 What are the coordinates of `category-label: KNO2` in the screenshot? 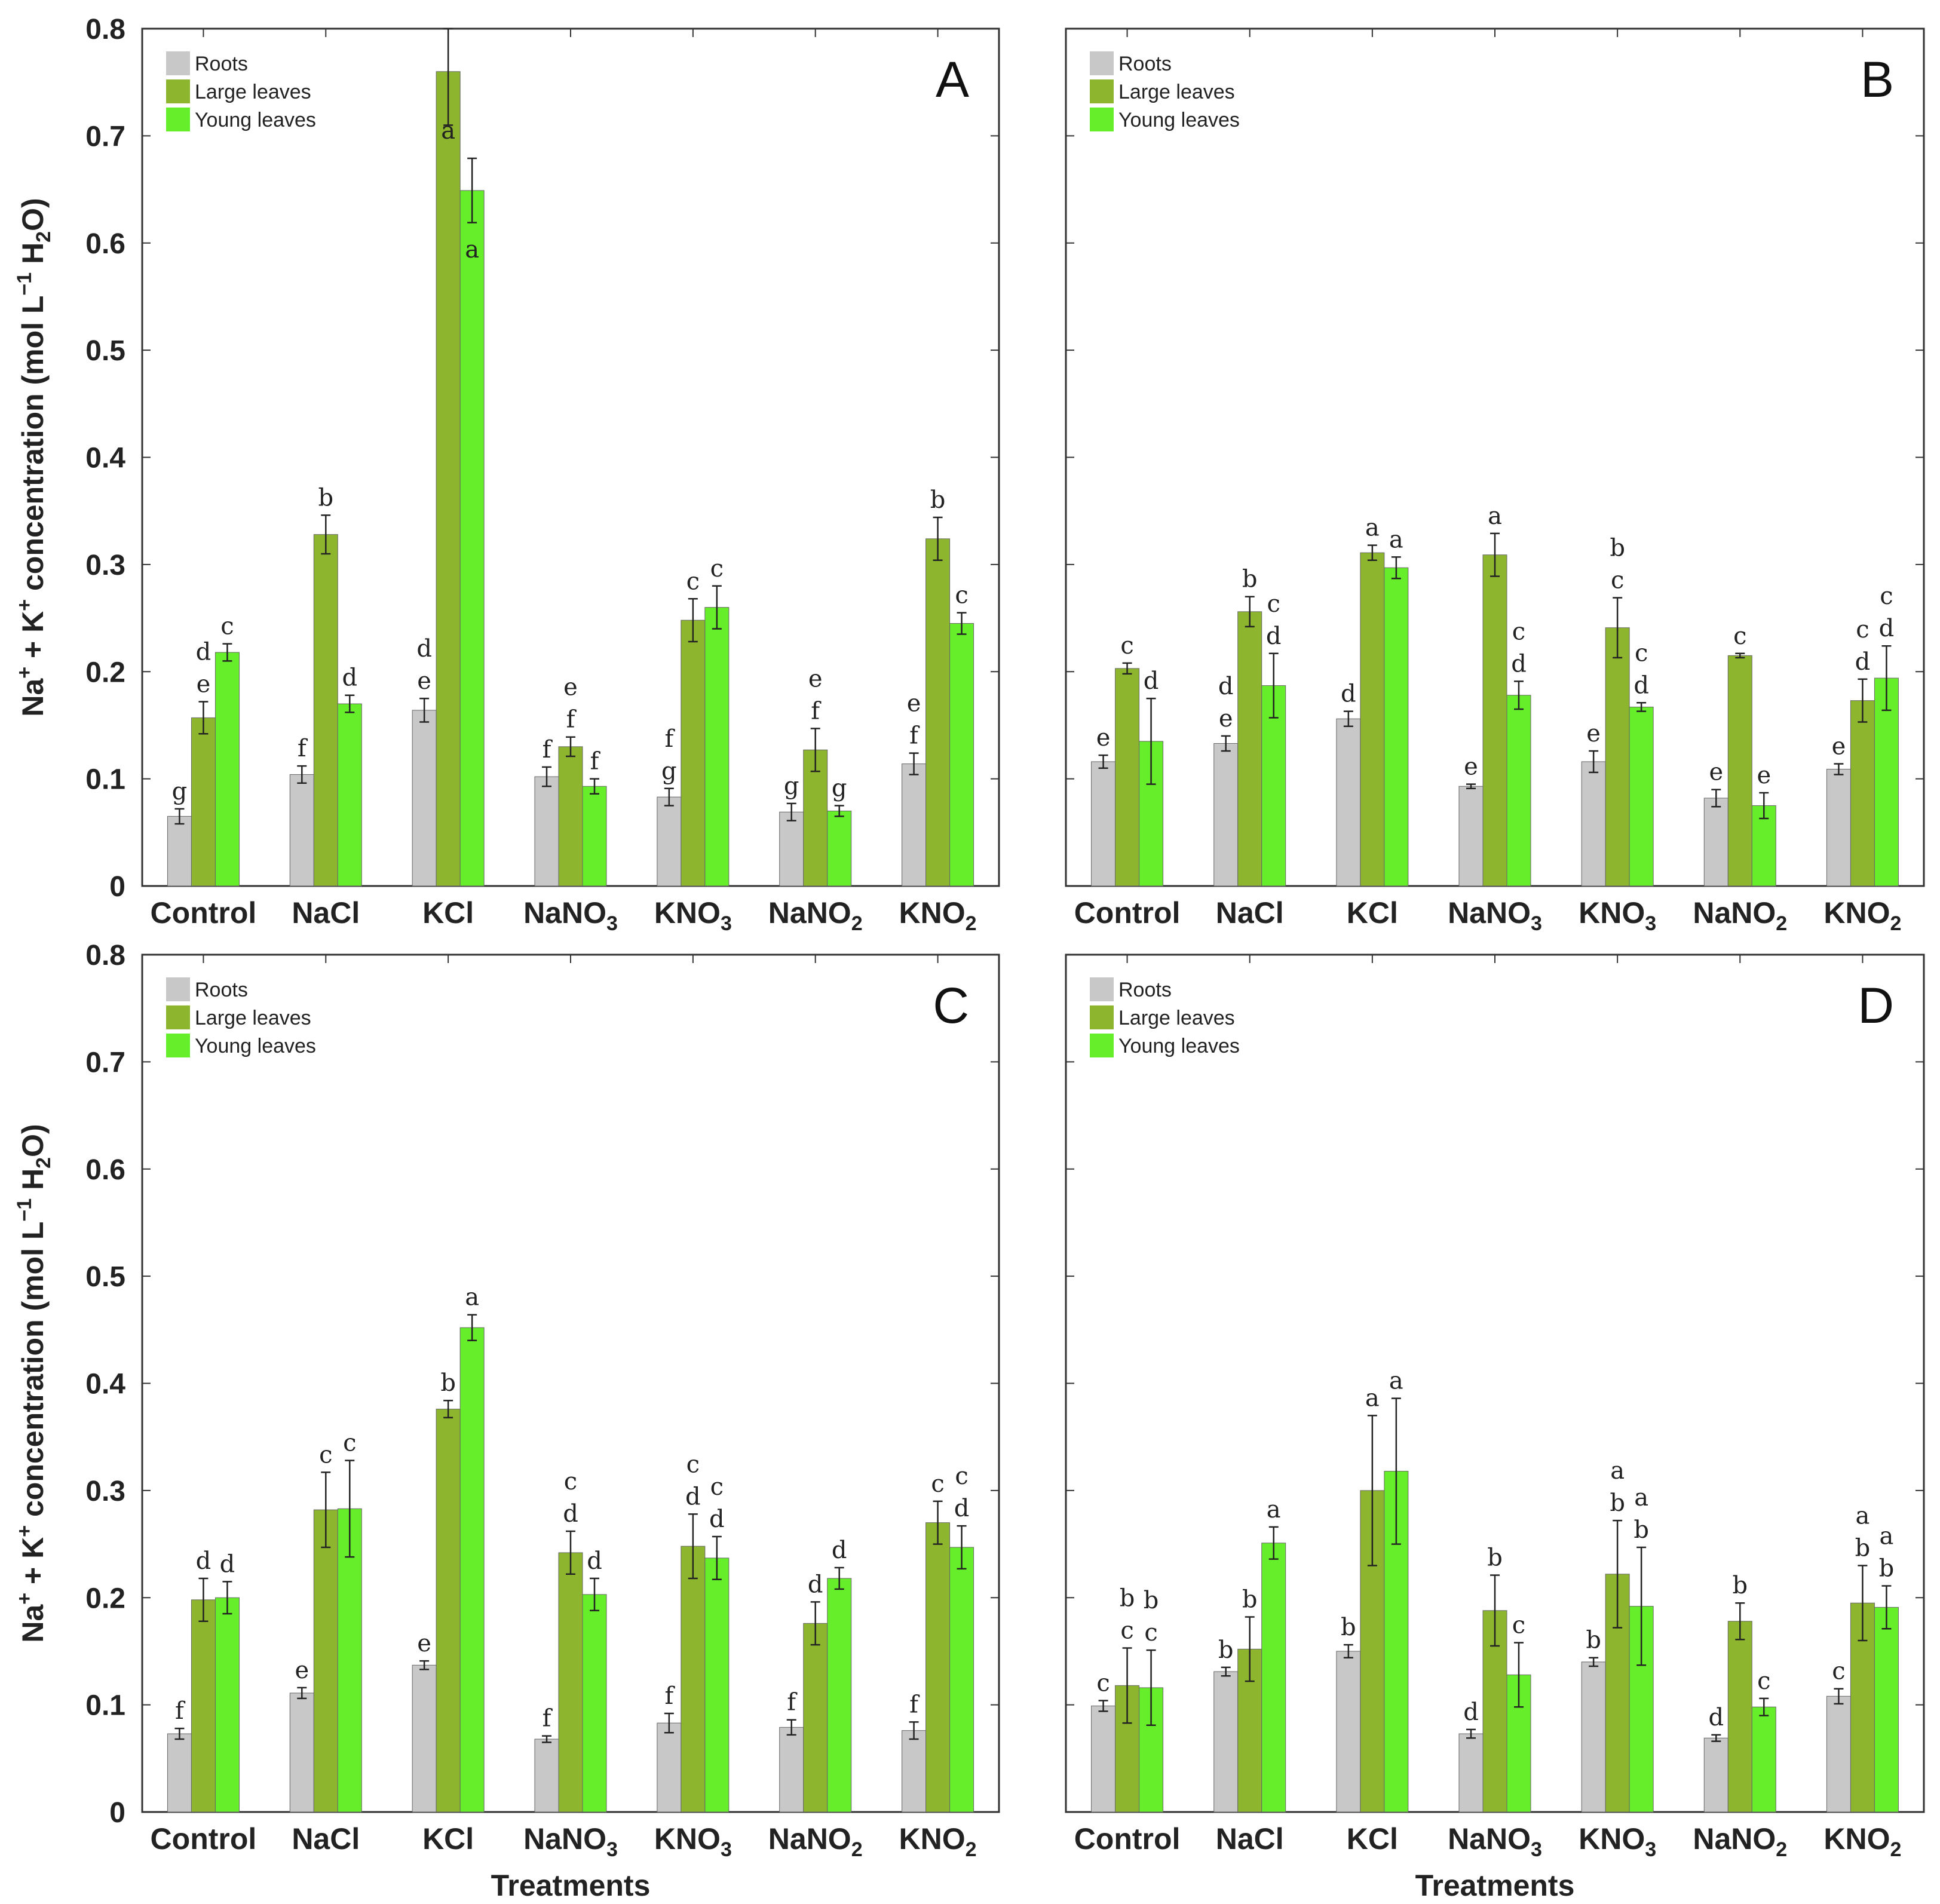 It's located at (1862, 915).